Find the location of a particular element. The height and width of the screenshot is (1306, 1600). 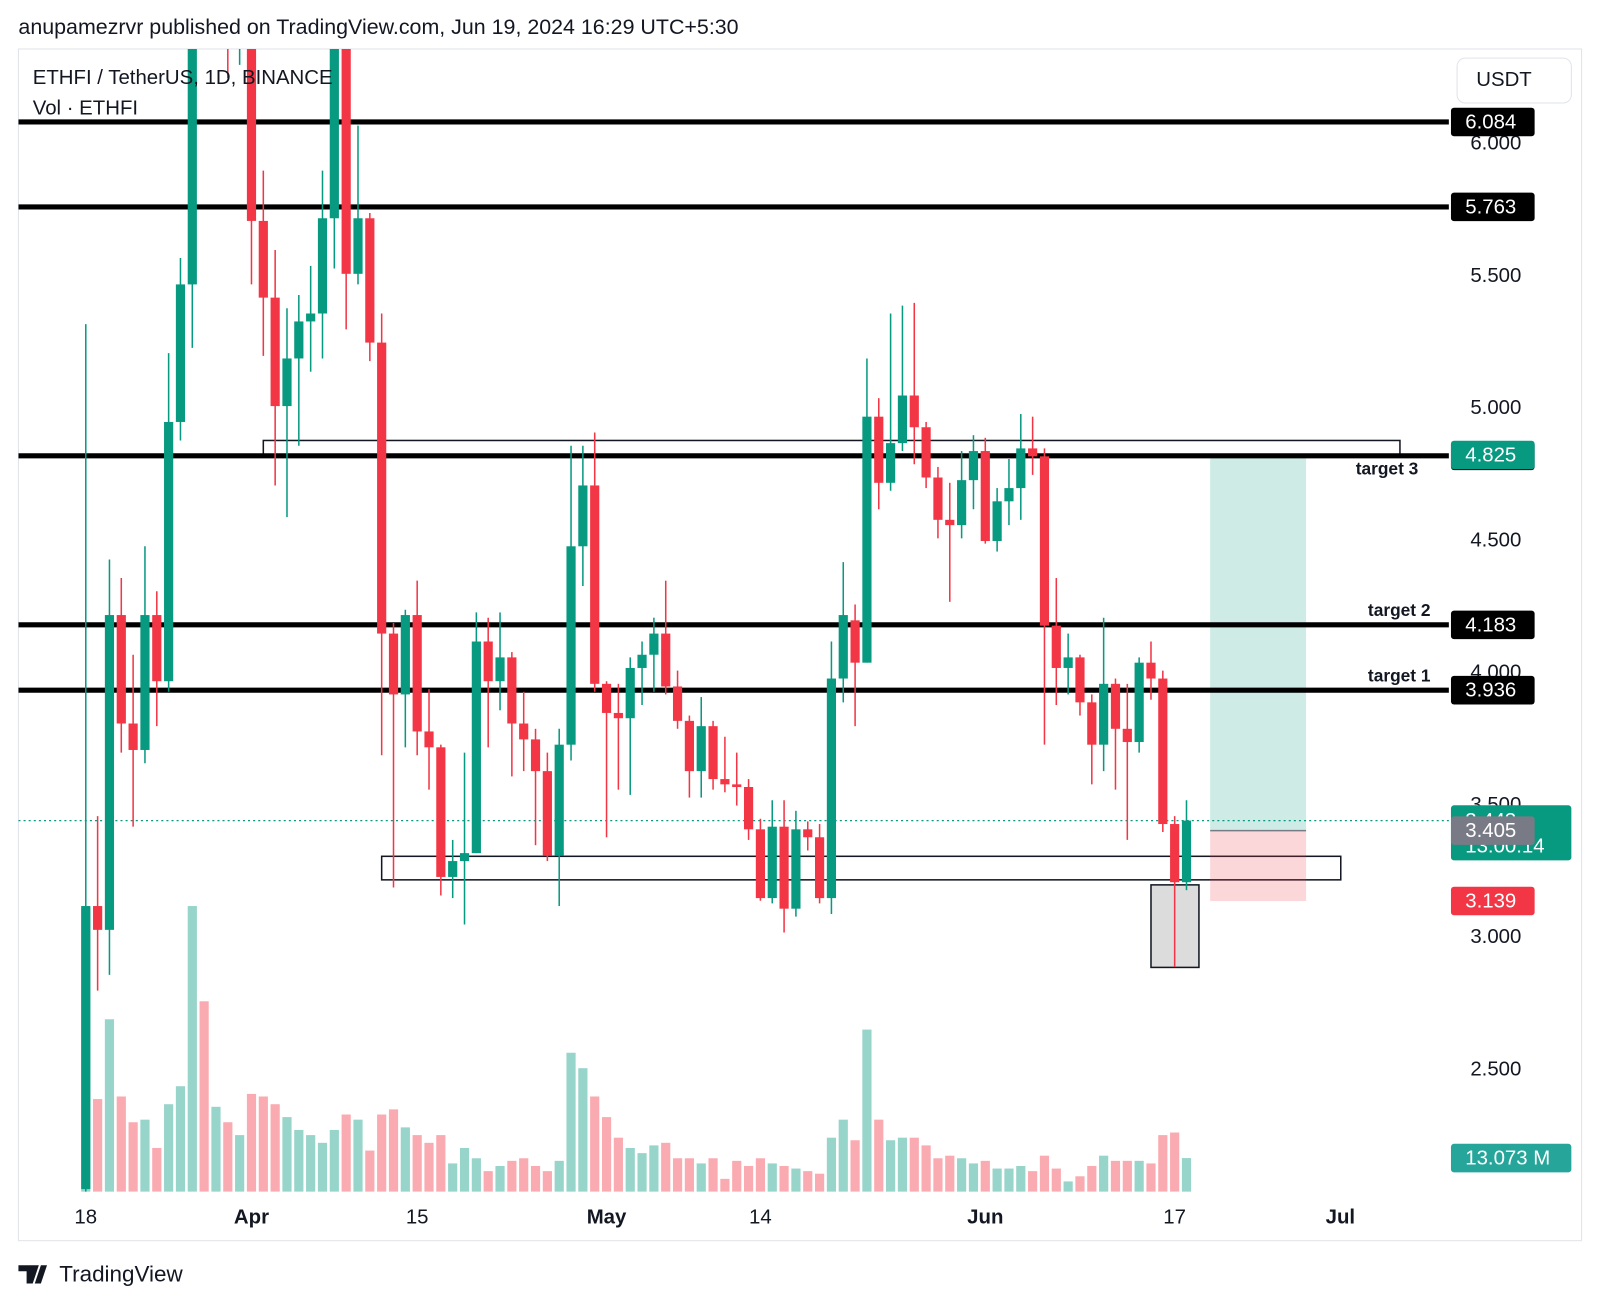

currency-button is located at coordinates (1514, 80).